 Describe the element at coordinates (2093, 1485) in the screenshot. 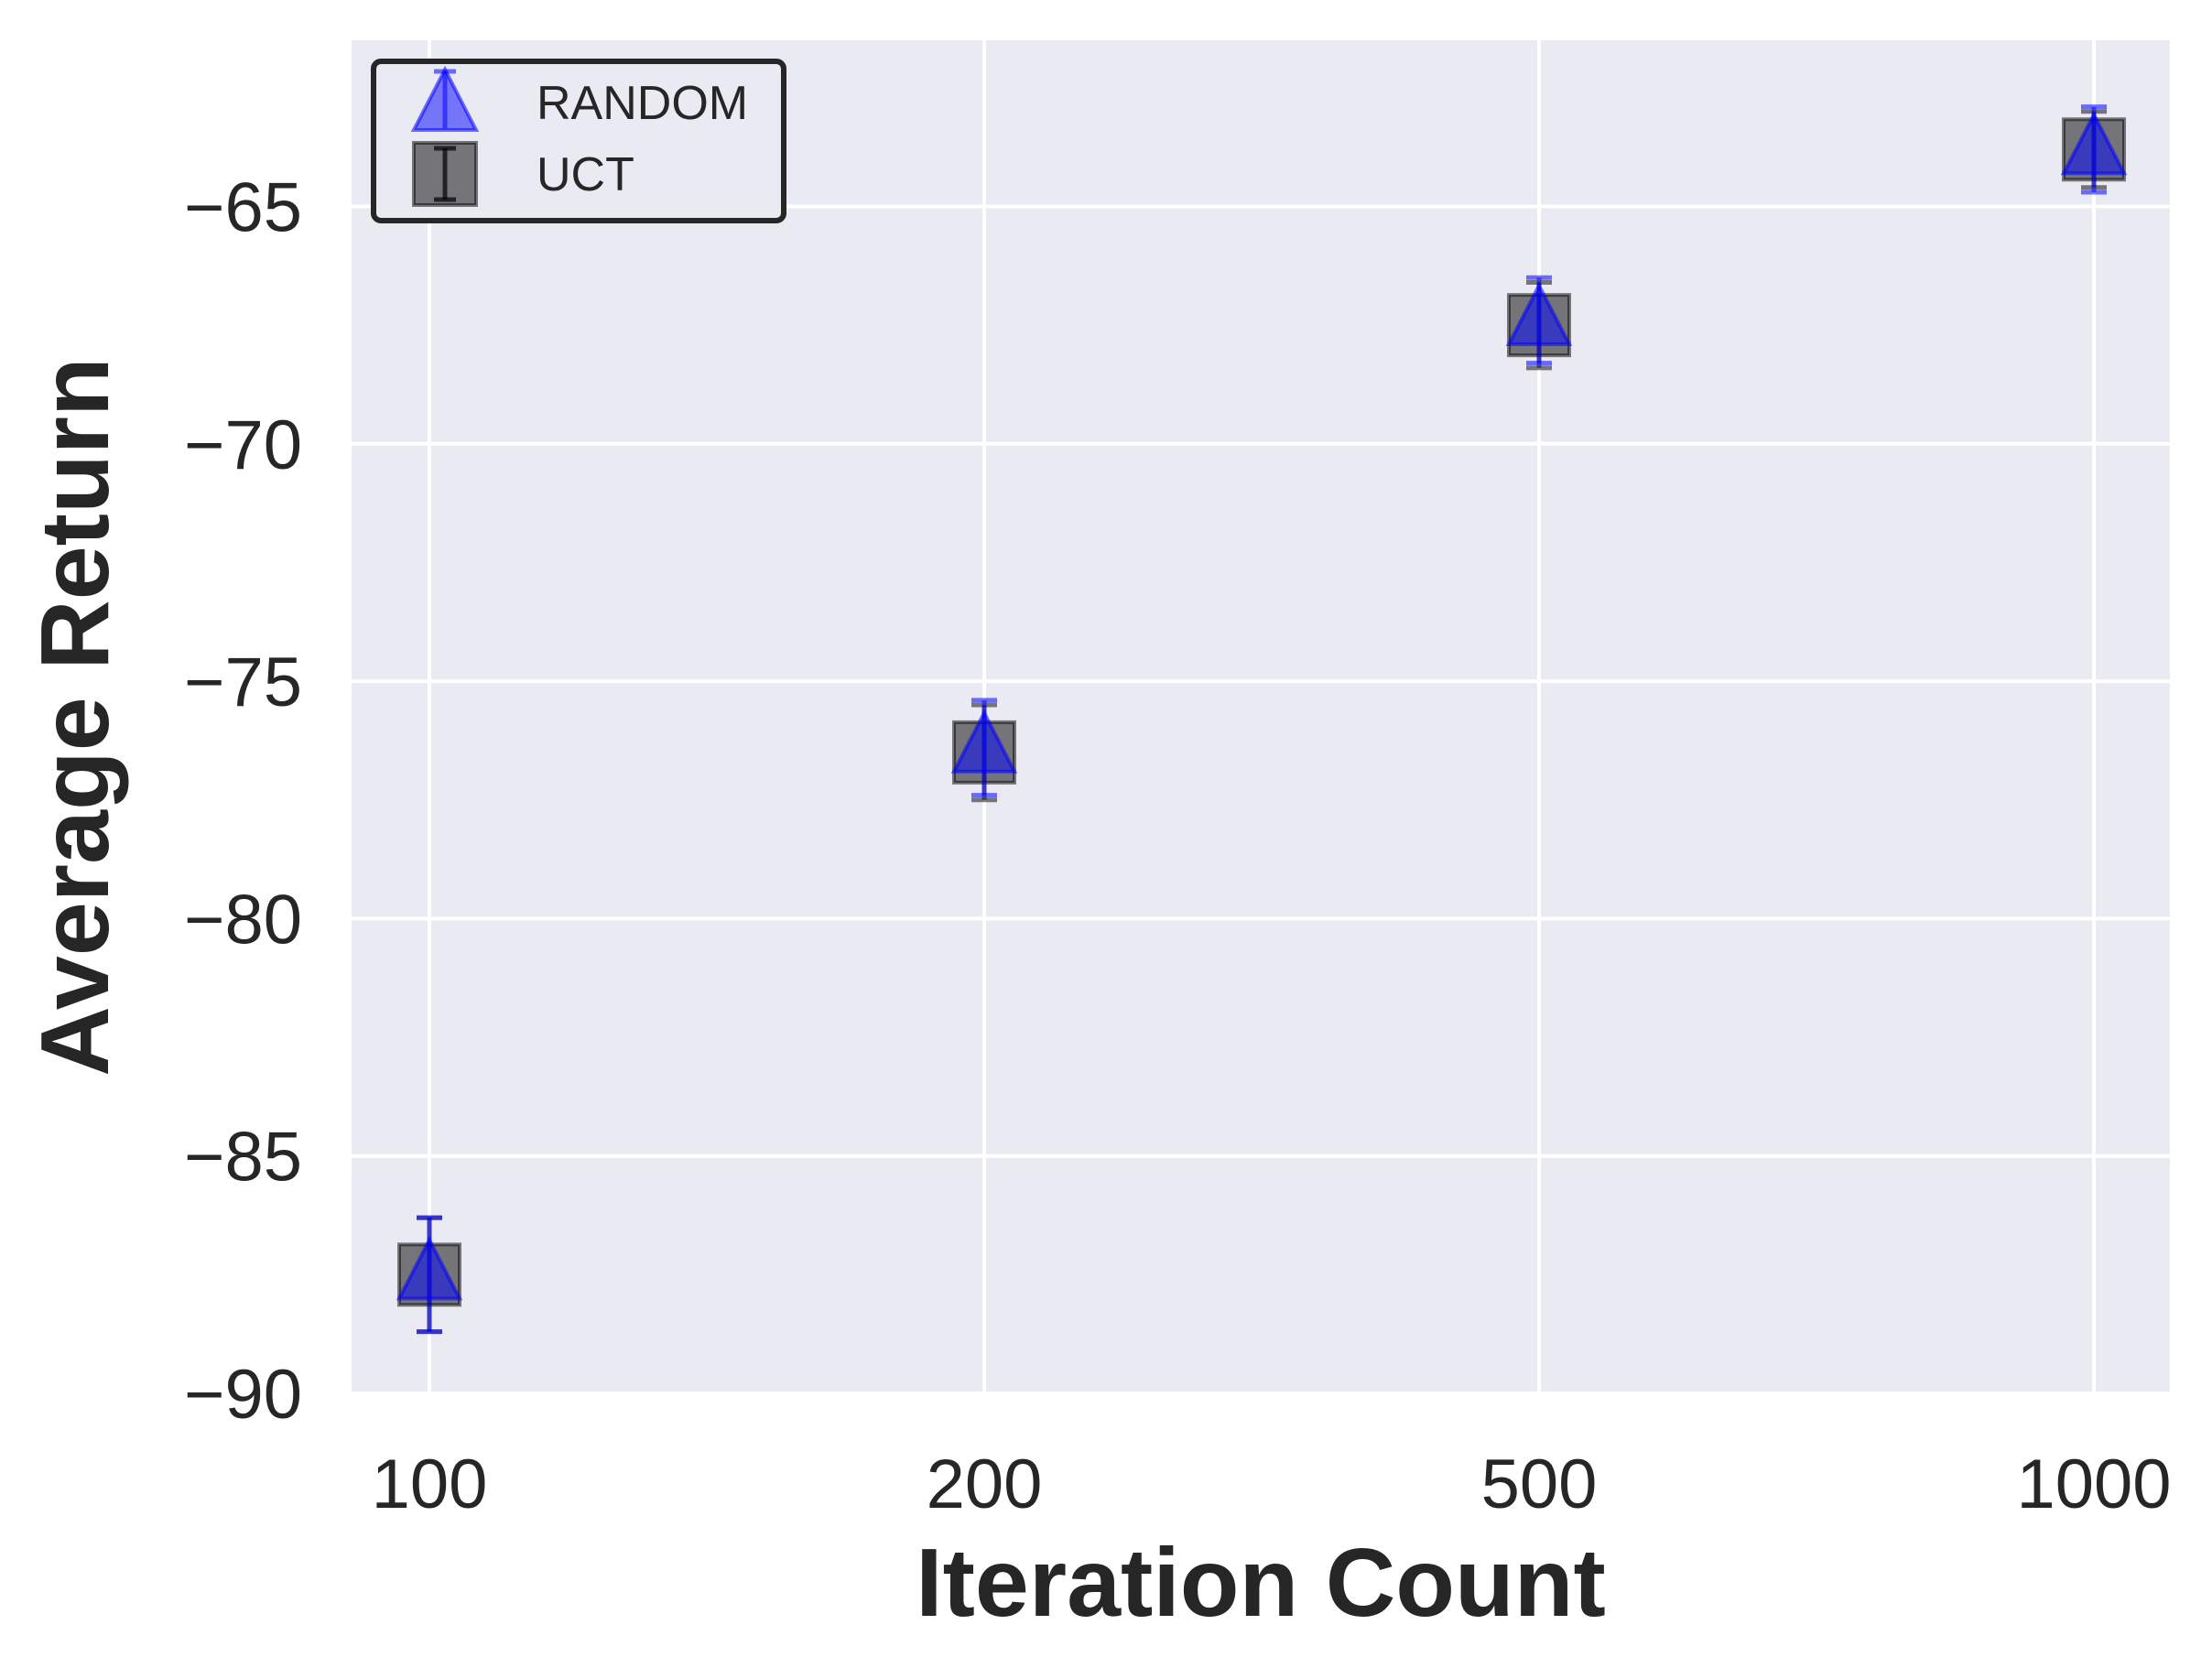

I see `x-tick-label: 1000` at that location.